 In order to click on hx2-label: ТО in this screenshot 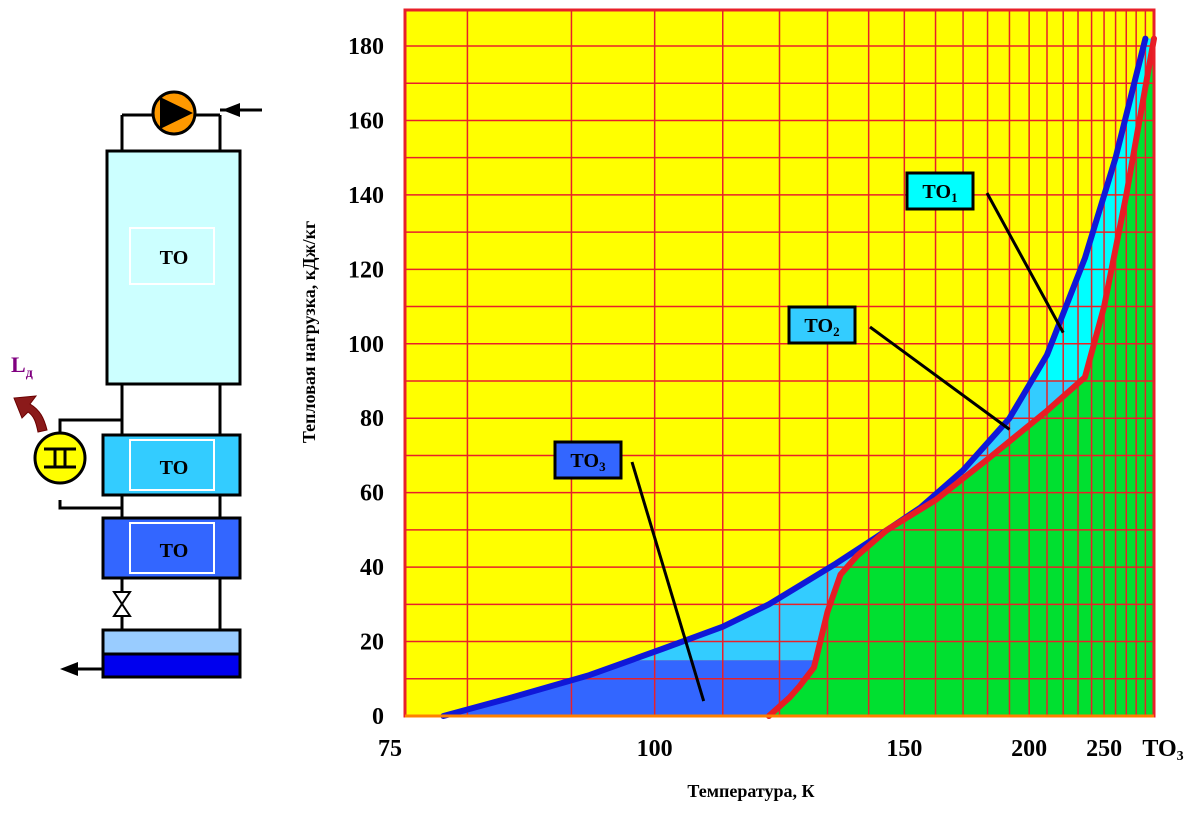, I will do `click(174, 468)`.